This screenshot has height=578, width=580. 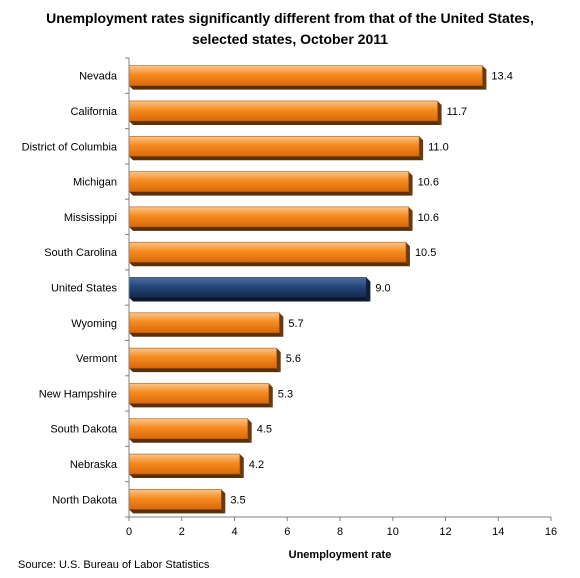 What do you see at coordinates (278, 360) in the screenshot?
I see `bar-side-vermont` at bounding box center [278, 360].